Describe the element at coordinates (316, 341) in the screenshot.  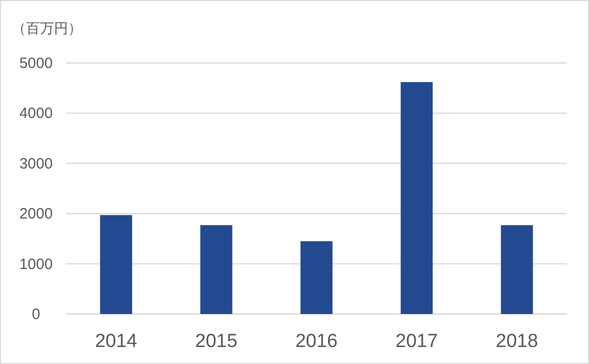
I see `x-tick-label: 2016` at that location.